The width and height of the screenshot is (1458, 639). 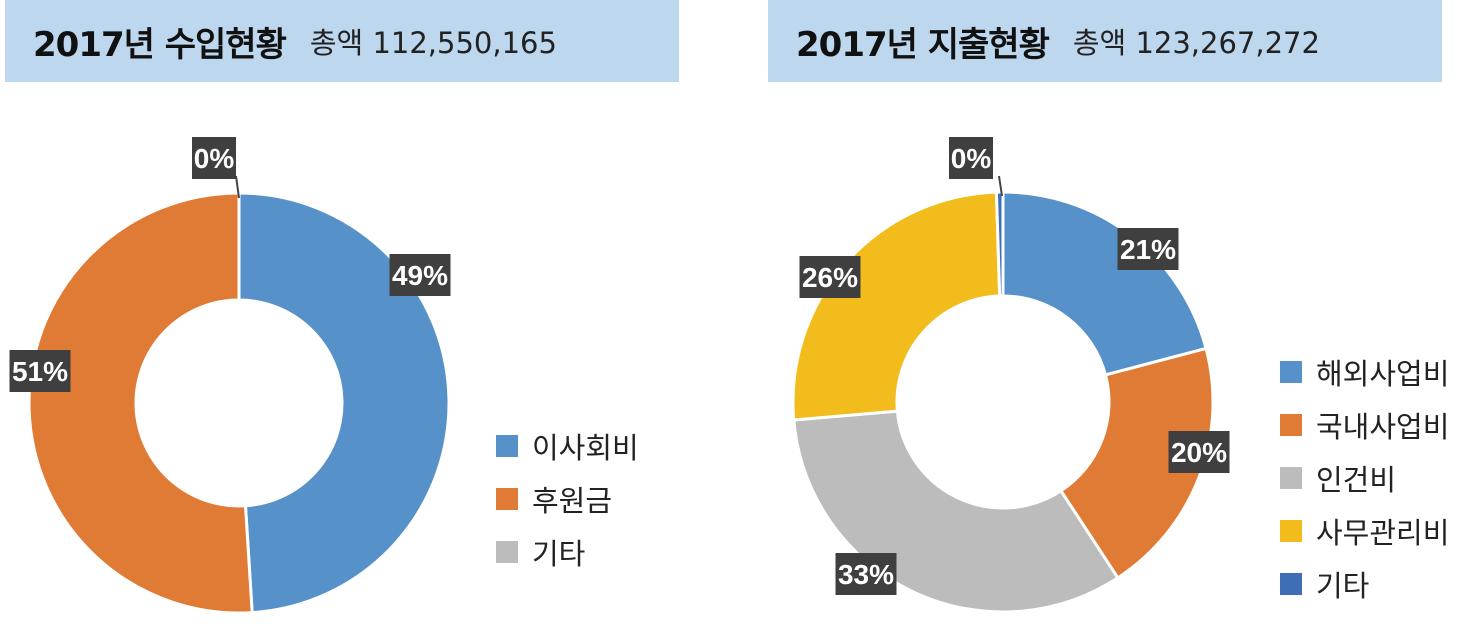 I want to click on legend-item: 인건비, so click(x=1364, y=477).